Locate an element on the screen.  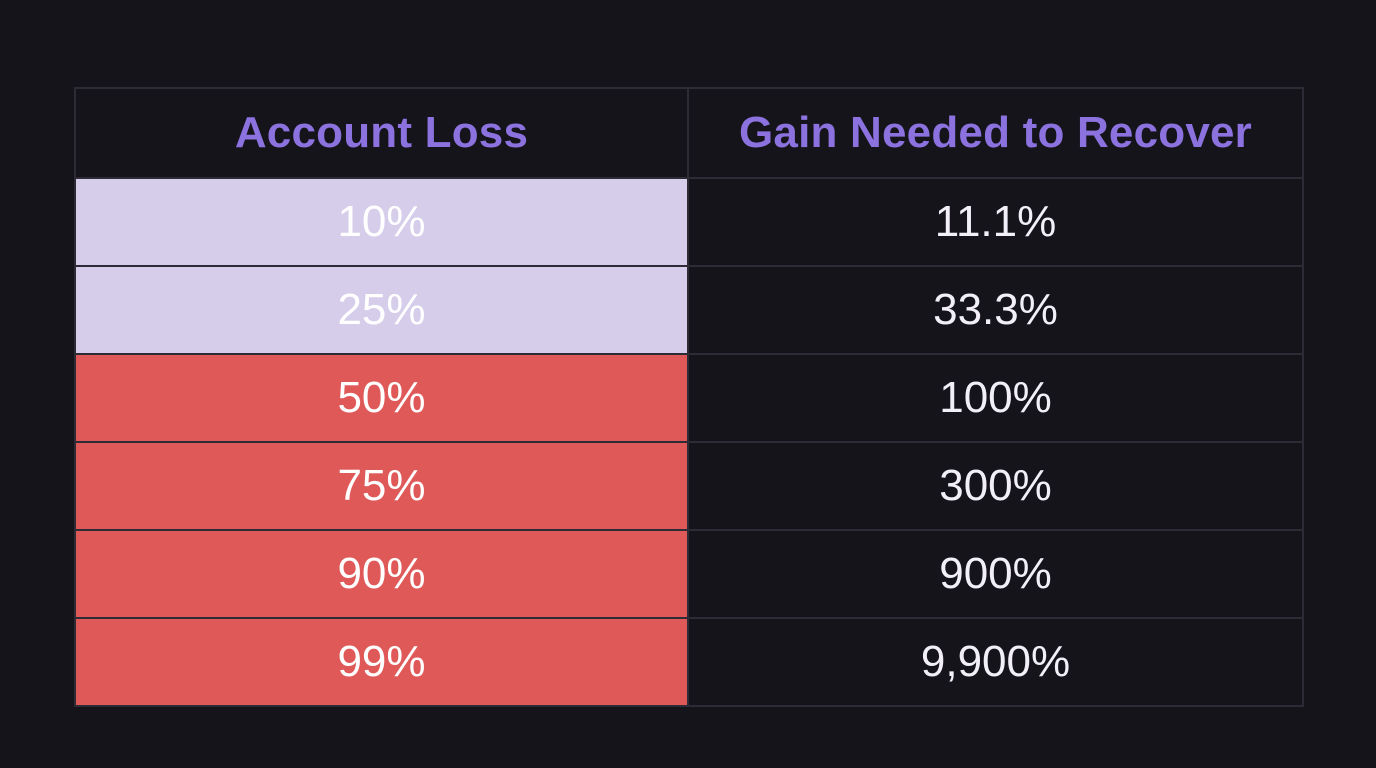
loss-cell: 10% is located at coordinates (381, 222).